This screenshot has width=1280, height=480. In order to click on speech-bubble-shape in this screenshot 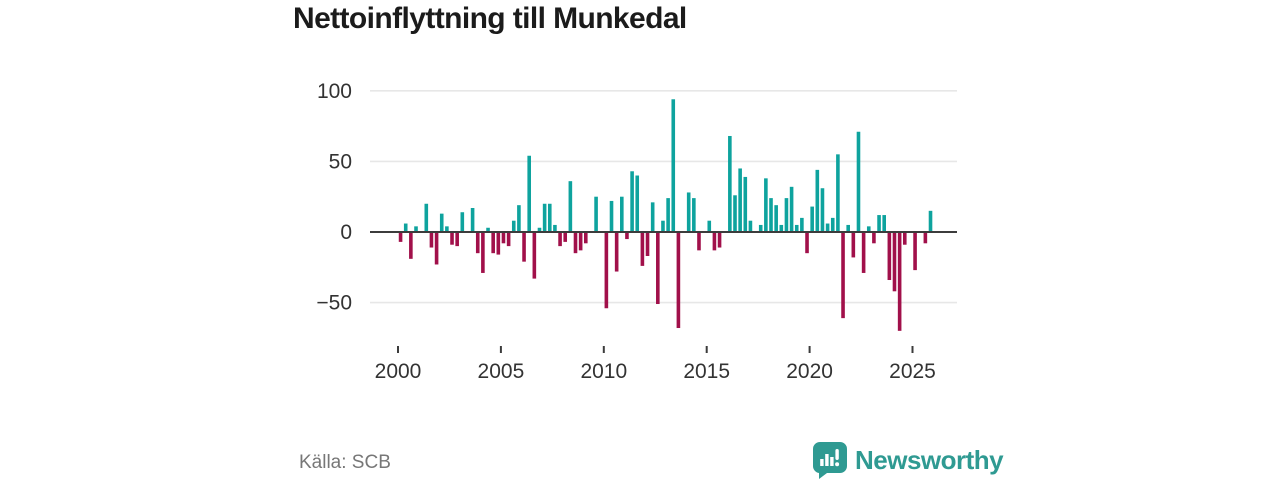, I will do `click(830, 460)`.